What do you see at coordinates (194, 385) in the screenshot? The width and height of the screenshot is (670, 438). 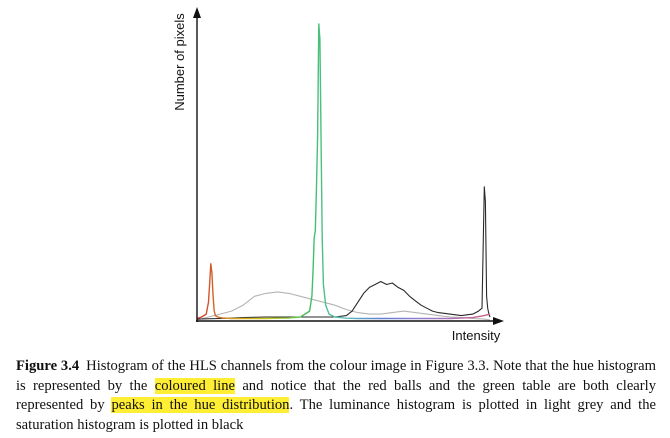 I see `caption-highlight-coloured-line: coloured line` at bounding box center [194, 385].